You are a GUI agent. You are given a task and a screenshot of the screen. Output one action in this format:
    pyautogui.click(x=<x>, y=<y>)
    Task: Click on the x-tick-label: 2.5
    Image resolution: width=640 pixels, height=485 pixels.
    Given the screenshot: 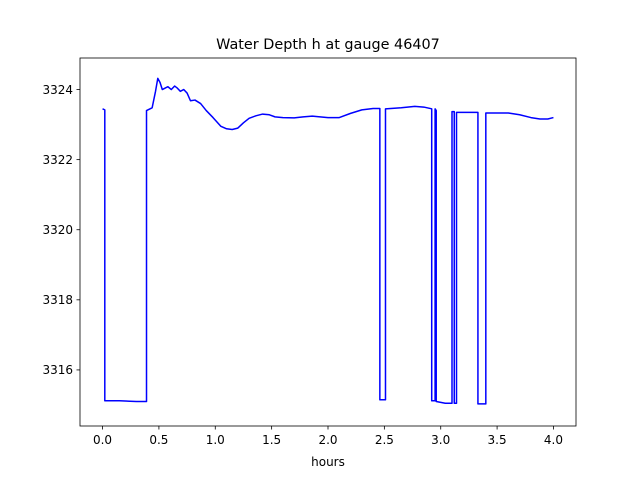 What is the action you would take?
    pyautogui.click(x=384, y=440)
    